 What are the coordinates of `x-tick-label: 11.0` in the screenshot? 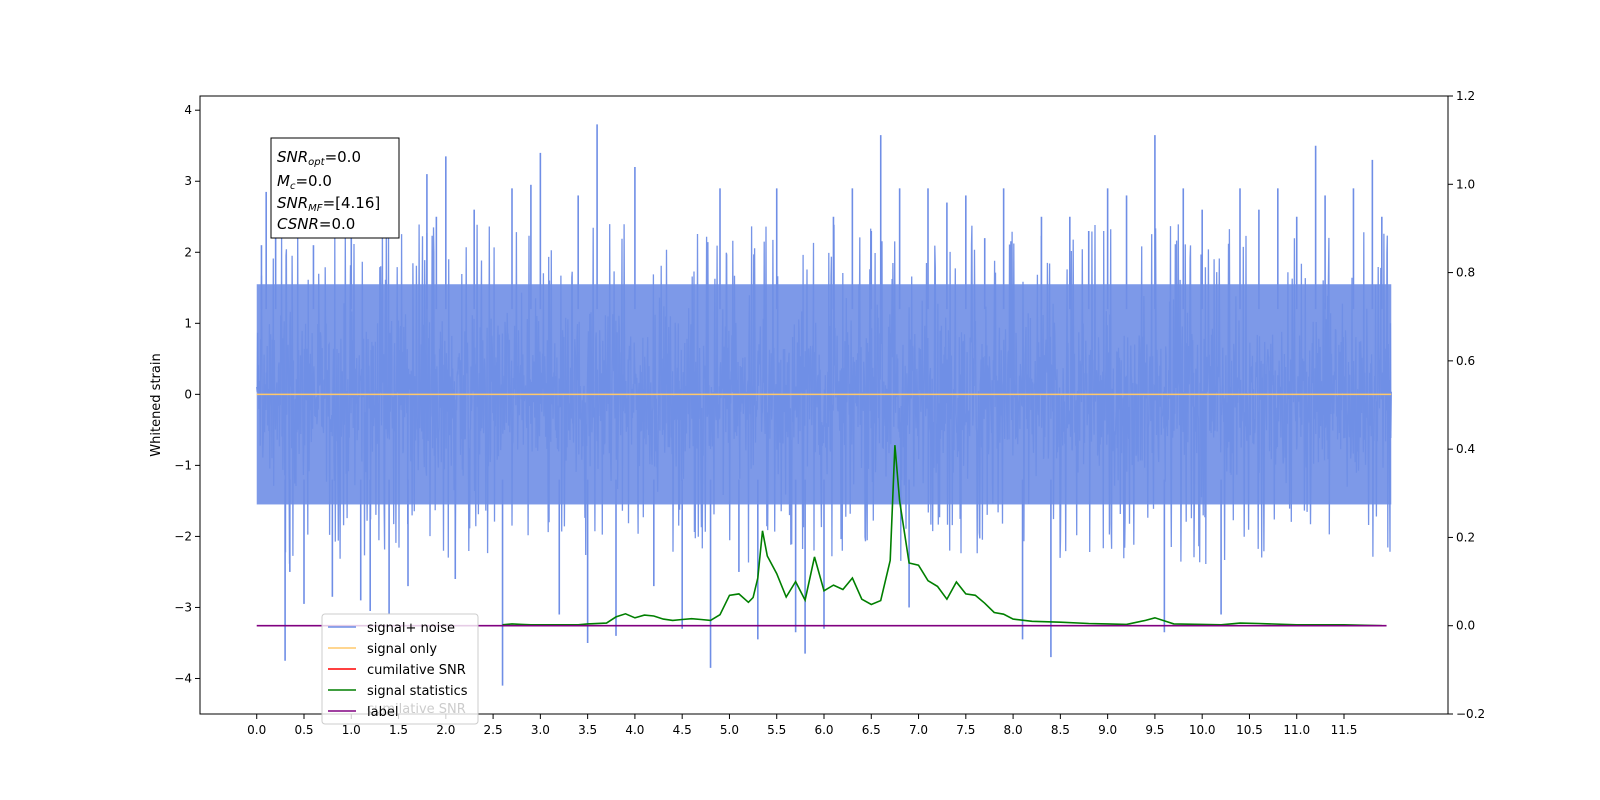 It's located at (1296, 730).